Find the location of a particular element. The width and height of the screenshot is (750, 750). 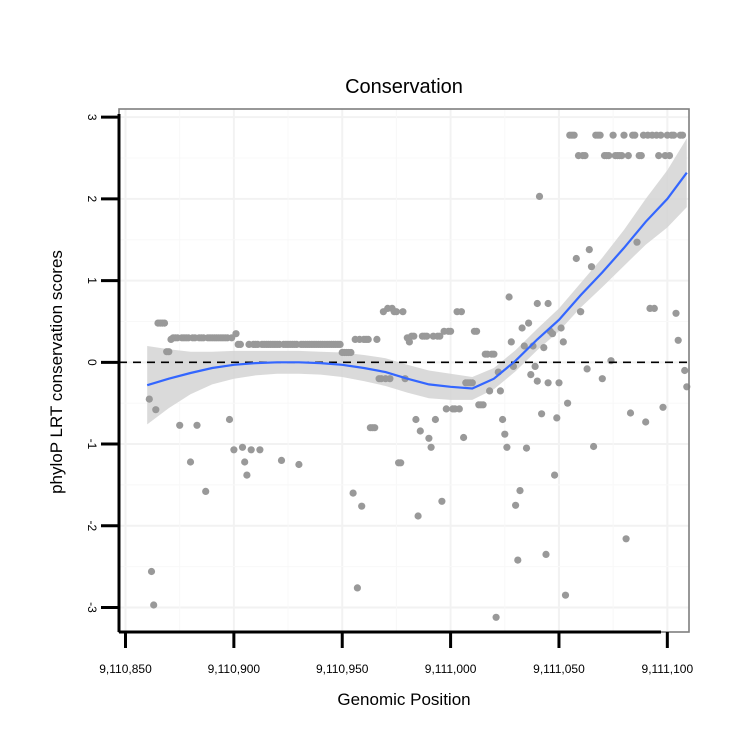

y-tick-label: 0 is located at coordinates (92, 362).